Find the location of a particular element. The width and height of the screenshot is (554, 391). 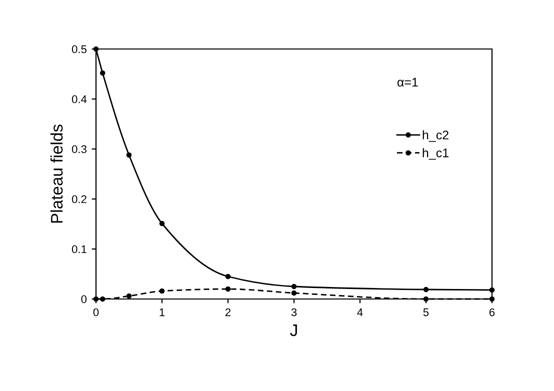

x-tick-label: 5 is located at coordinates (426, 312).